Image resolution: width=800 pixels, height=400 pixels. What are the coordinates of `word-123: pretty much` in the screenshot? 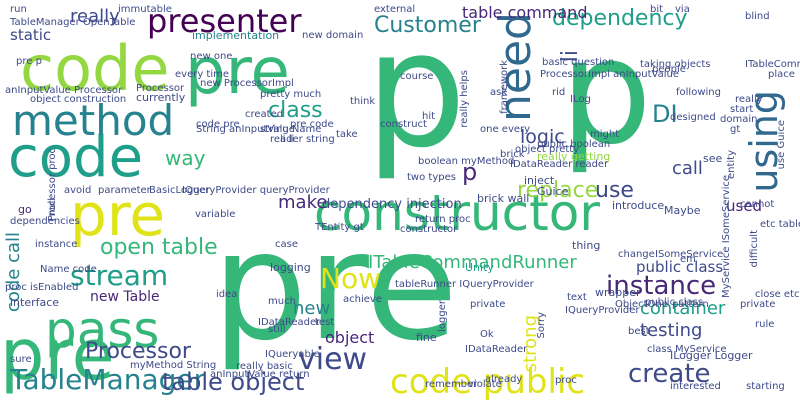 It's located at (291, 94).